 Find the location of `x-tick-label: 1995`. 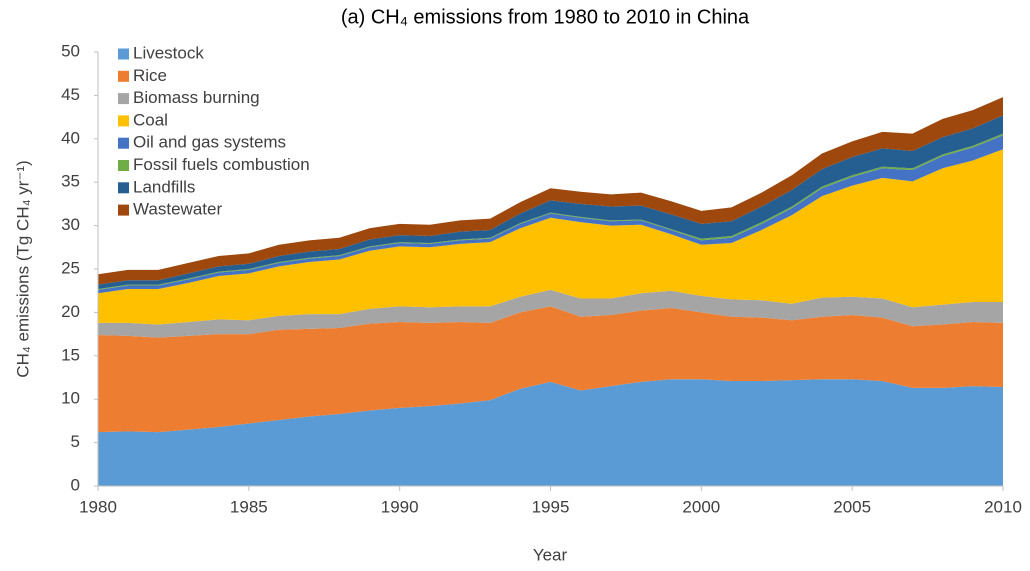

x-tick-label: 1995 is located at coordinates (551, 506).